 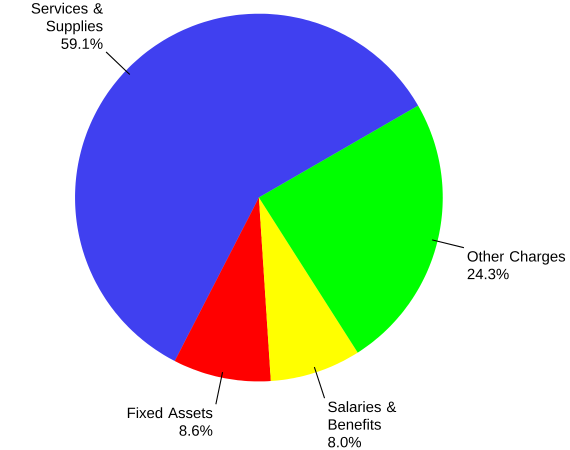 What do you see at coordinates (82, 43) in the screenshot?
I see `data-label: 59.1%` at bounding box center [82, 43].